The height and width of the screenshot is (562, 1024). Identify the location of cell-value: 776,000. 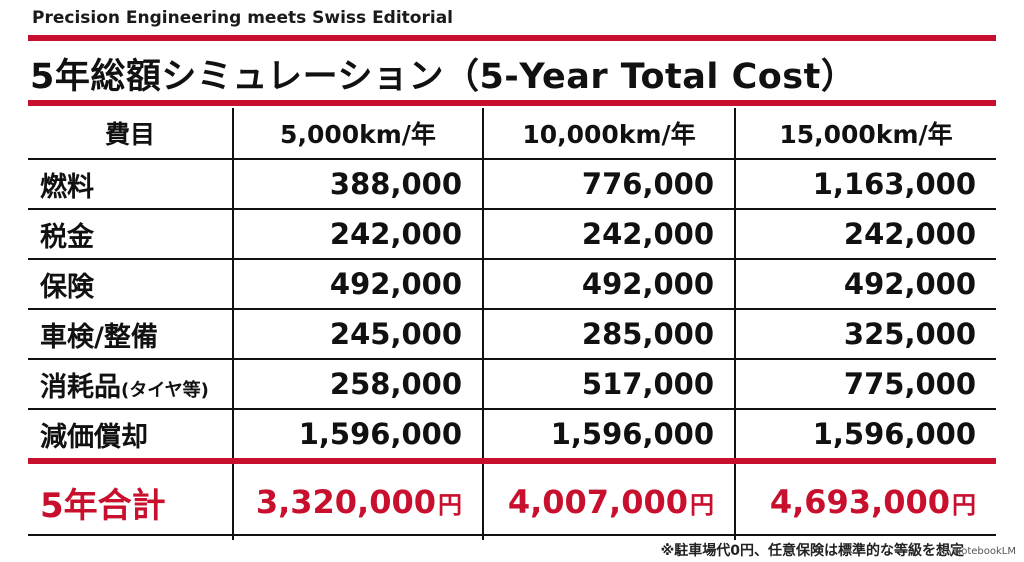
(608, 184).